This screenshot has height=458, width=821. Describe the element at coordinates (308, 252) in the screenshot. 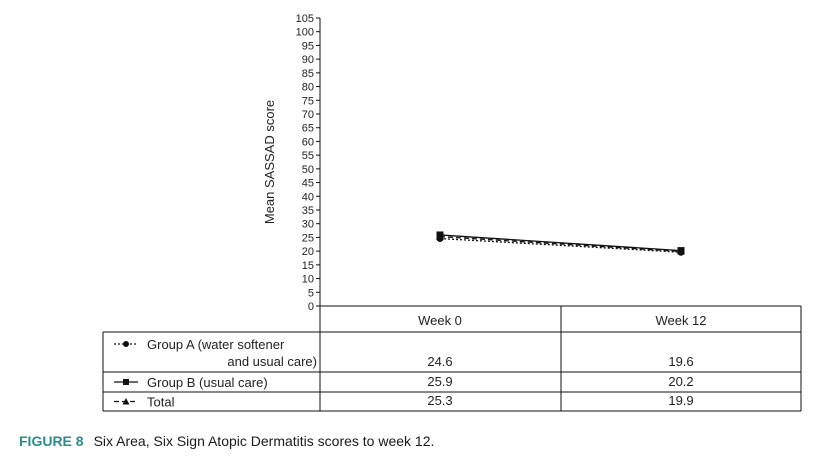

I see `y-tick-label: 20` at that location.